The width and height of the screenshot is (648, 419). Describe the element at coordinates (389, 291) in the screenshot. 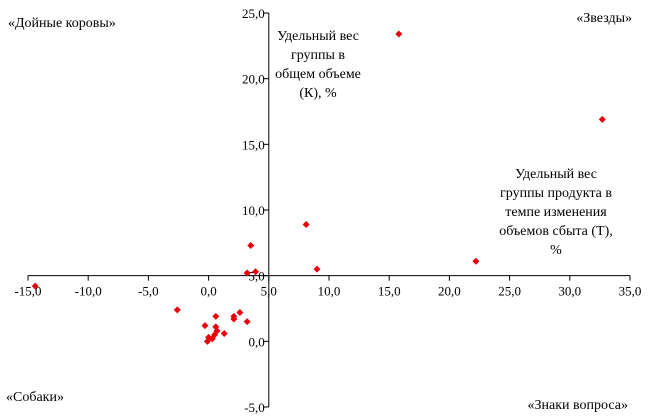

I see `x-tick-label: 15,0` at that location.